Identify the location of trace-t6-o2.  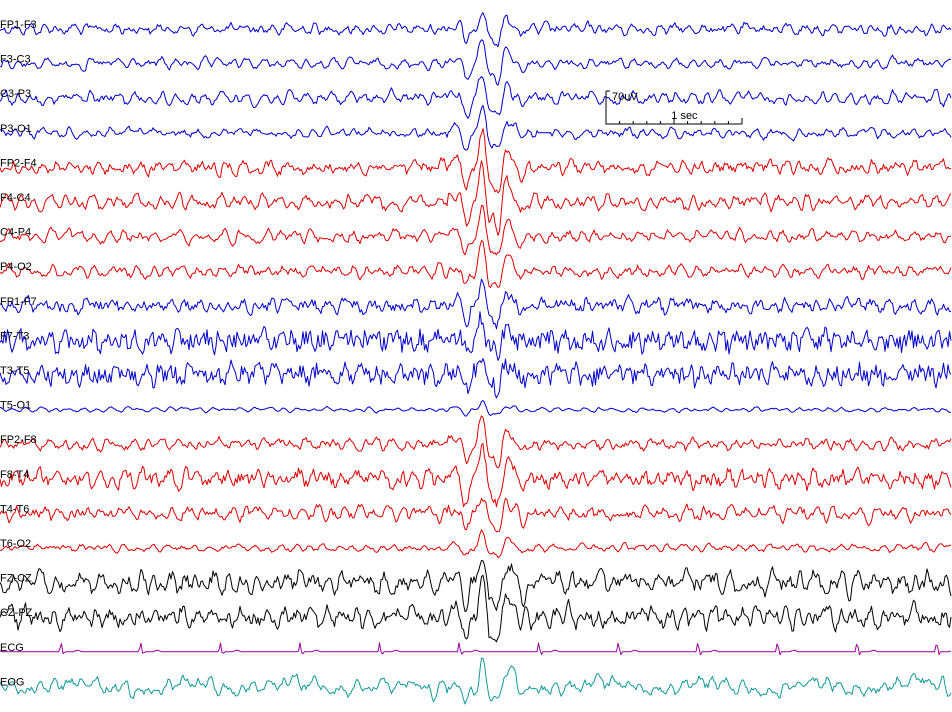
(476, 543).